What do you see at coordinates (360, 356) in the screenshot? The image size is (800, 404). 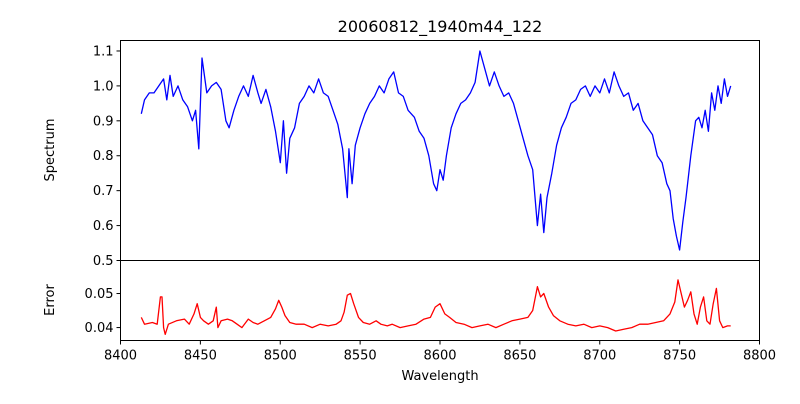 I see `x-tick-label: 8550` at bounding box center [360, 356].